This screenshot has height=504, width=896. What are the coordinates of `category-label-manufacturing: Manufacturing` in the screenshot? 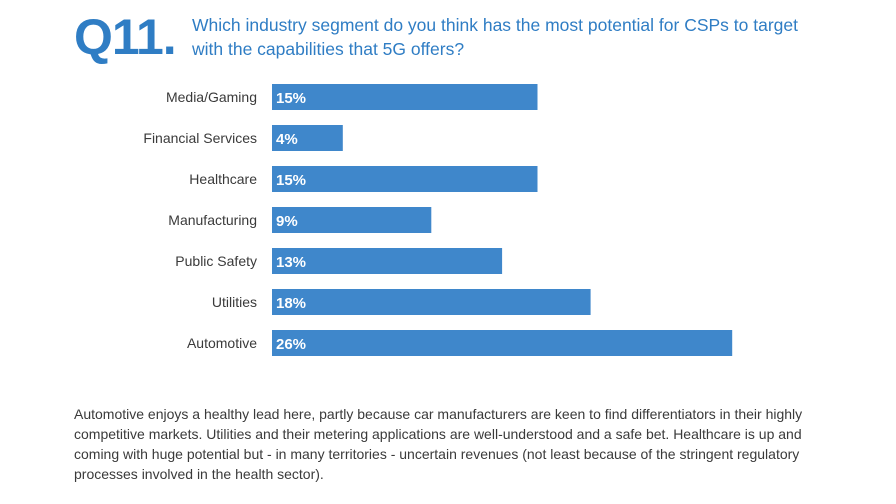 It's located at (212, 220).